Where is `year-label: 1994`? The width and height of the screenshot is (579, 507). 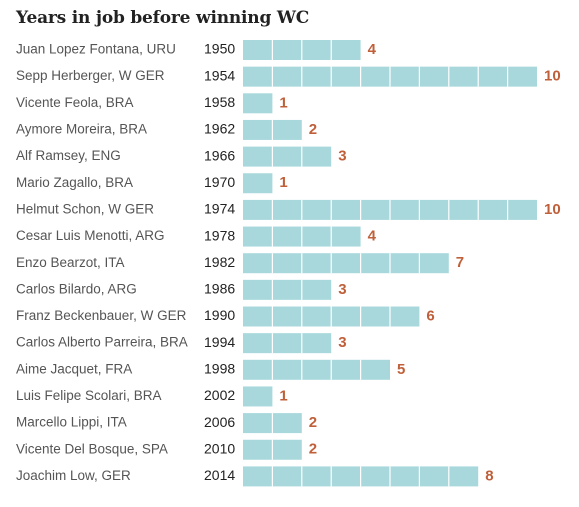
year-label: 1994 is located at coordinates (219, 342).